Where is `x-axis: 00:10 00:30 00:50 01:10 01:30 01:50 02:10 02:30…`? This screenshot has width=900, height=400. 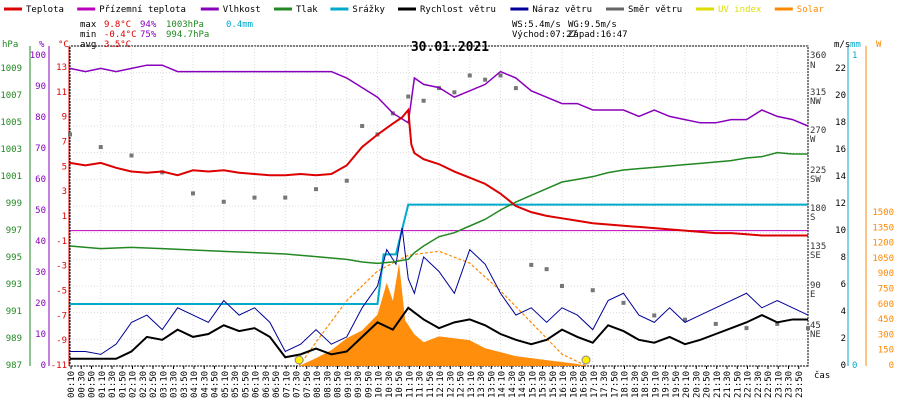 x-axis: 00:10 00:30 00:50 01:10 01:30 01:50 02:10 02:30… is located at coordinates (436, 382).